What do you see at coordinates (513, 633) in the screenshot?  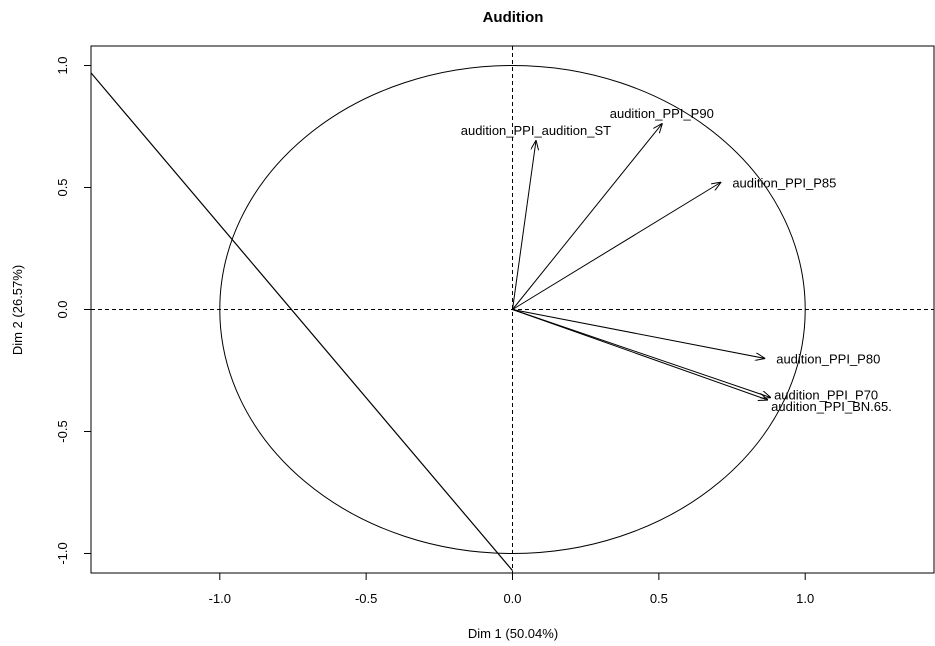 I see `x-axis-label: Dim 1 (50.04%)` at bounding box center [513, 633].